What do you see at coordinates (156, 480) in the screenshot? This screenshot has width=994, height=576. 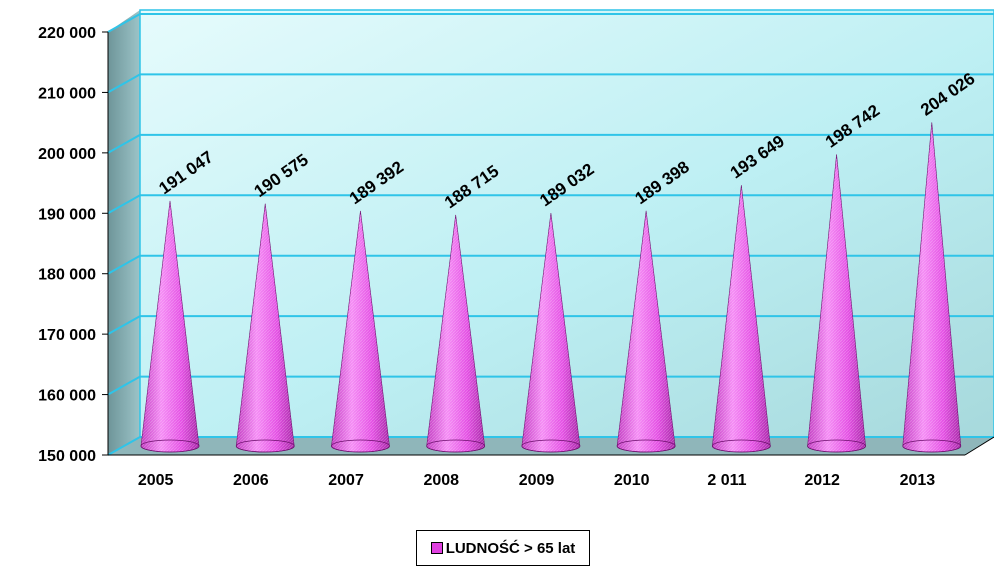 I see `x-tick-label: 2005` at bounding box center [156, 480].